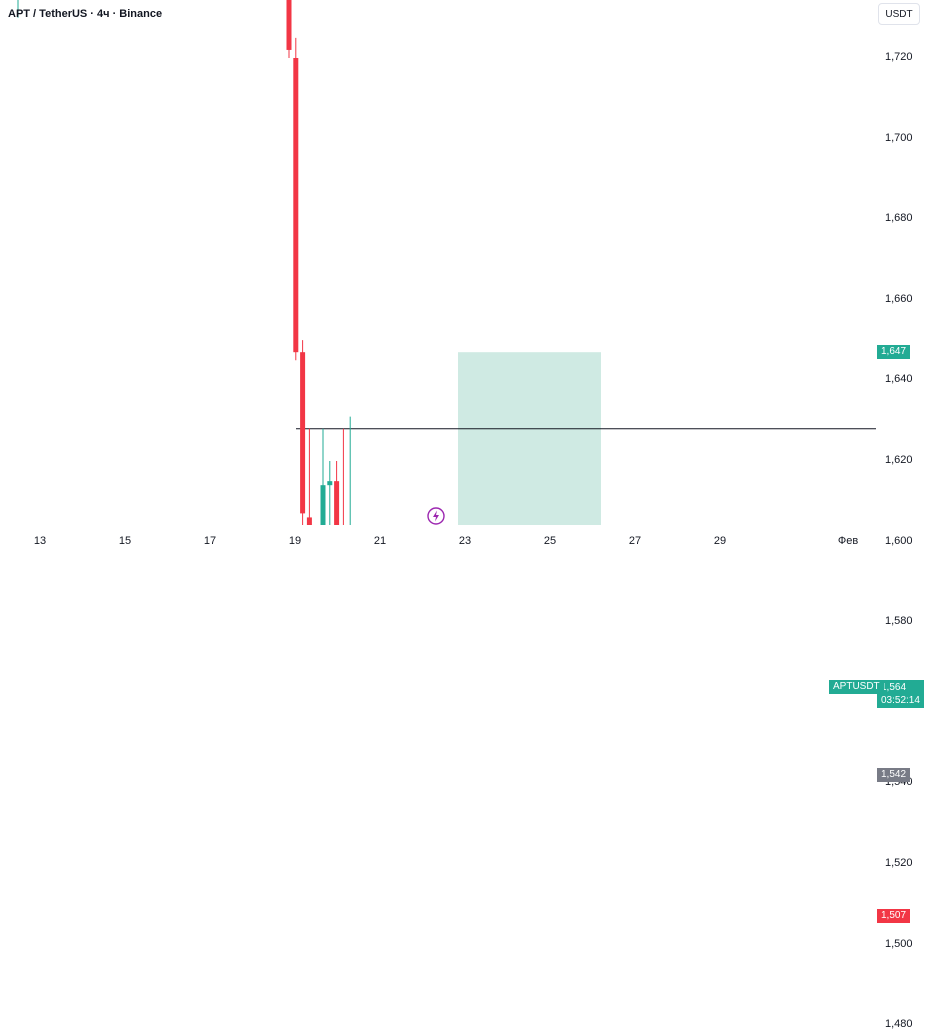  Describe the element at coordinates (295, 541) in the screenshot. I see `time-tick: 19` at that location.